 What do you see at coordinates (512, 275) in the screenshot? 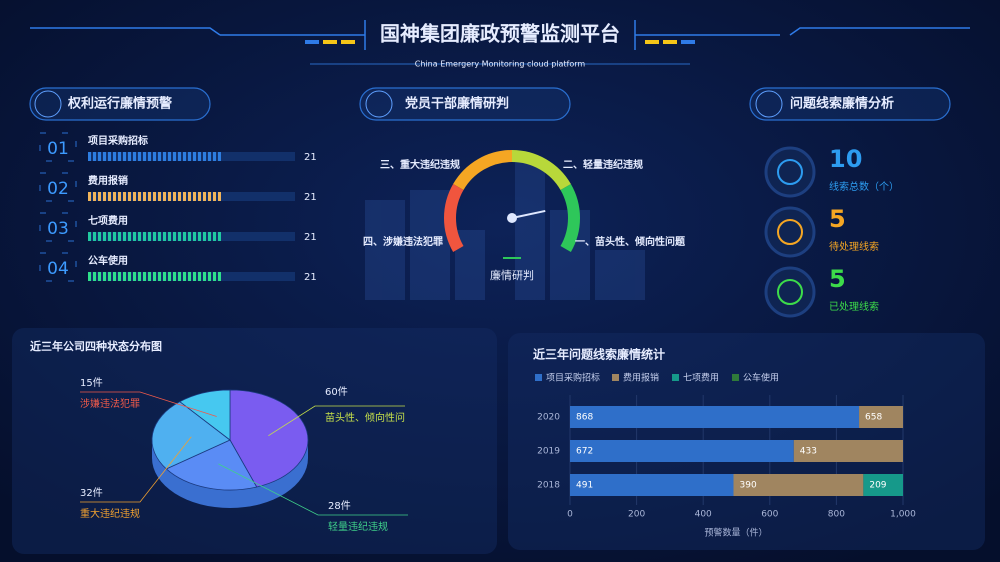
I see `gauge-label: 廉情研判` at bounding box center [512, 275].